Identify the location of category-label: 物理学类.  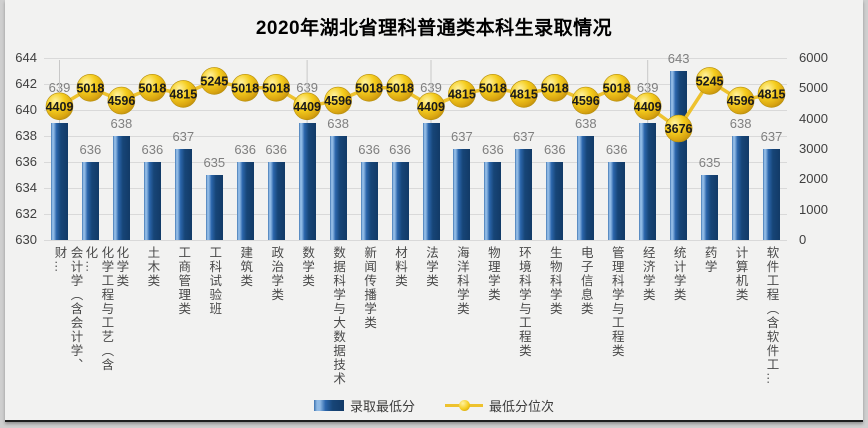
(492, 274).